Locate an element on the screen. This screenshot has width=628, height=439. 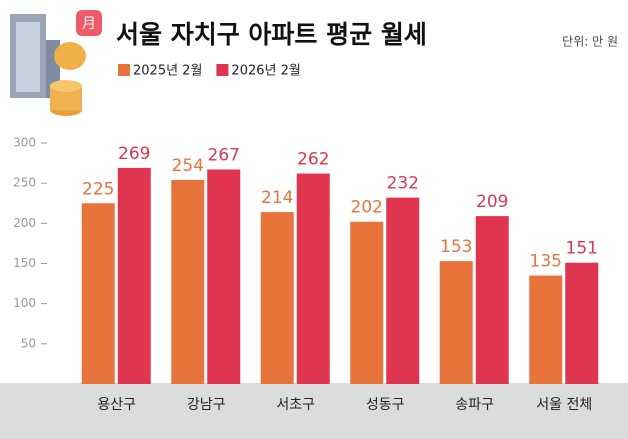
y-tick-label: 300 is located at coordinates (24, 143).